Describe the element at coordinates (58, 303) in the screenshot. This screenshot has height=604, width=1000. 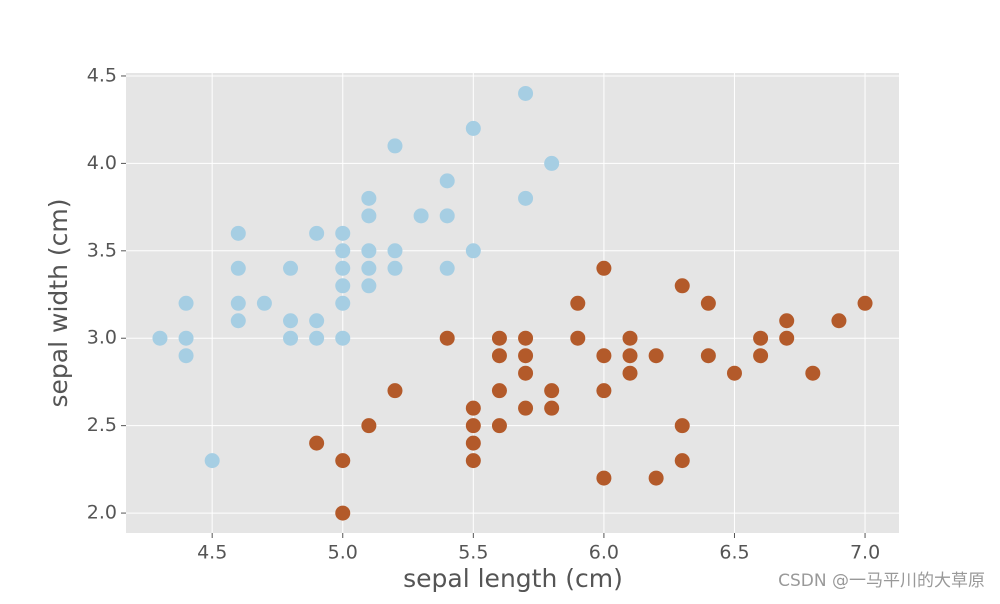
I see `y-axis-label: sepal width (cm)` at that location.